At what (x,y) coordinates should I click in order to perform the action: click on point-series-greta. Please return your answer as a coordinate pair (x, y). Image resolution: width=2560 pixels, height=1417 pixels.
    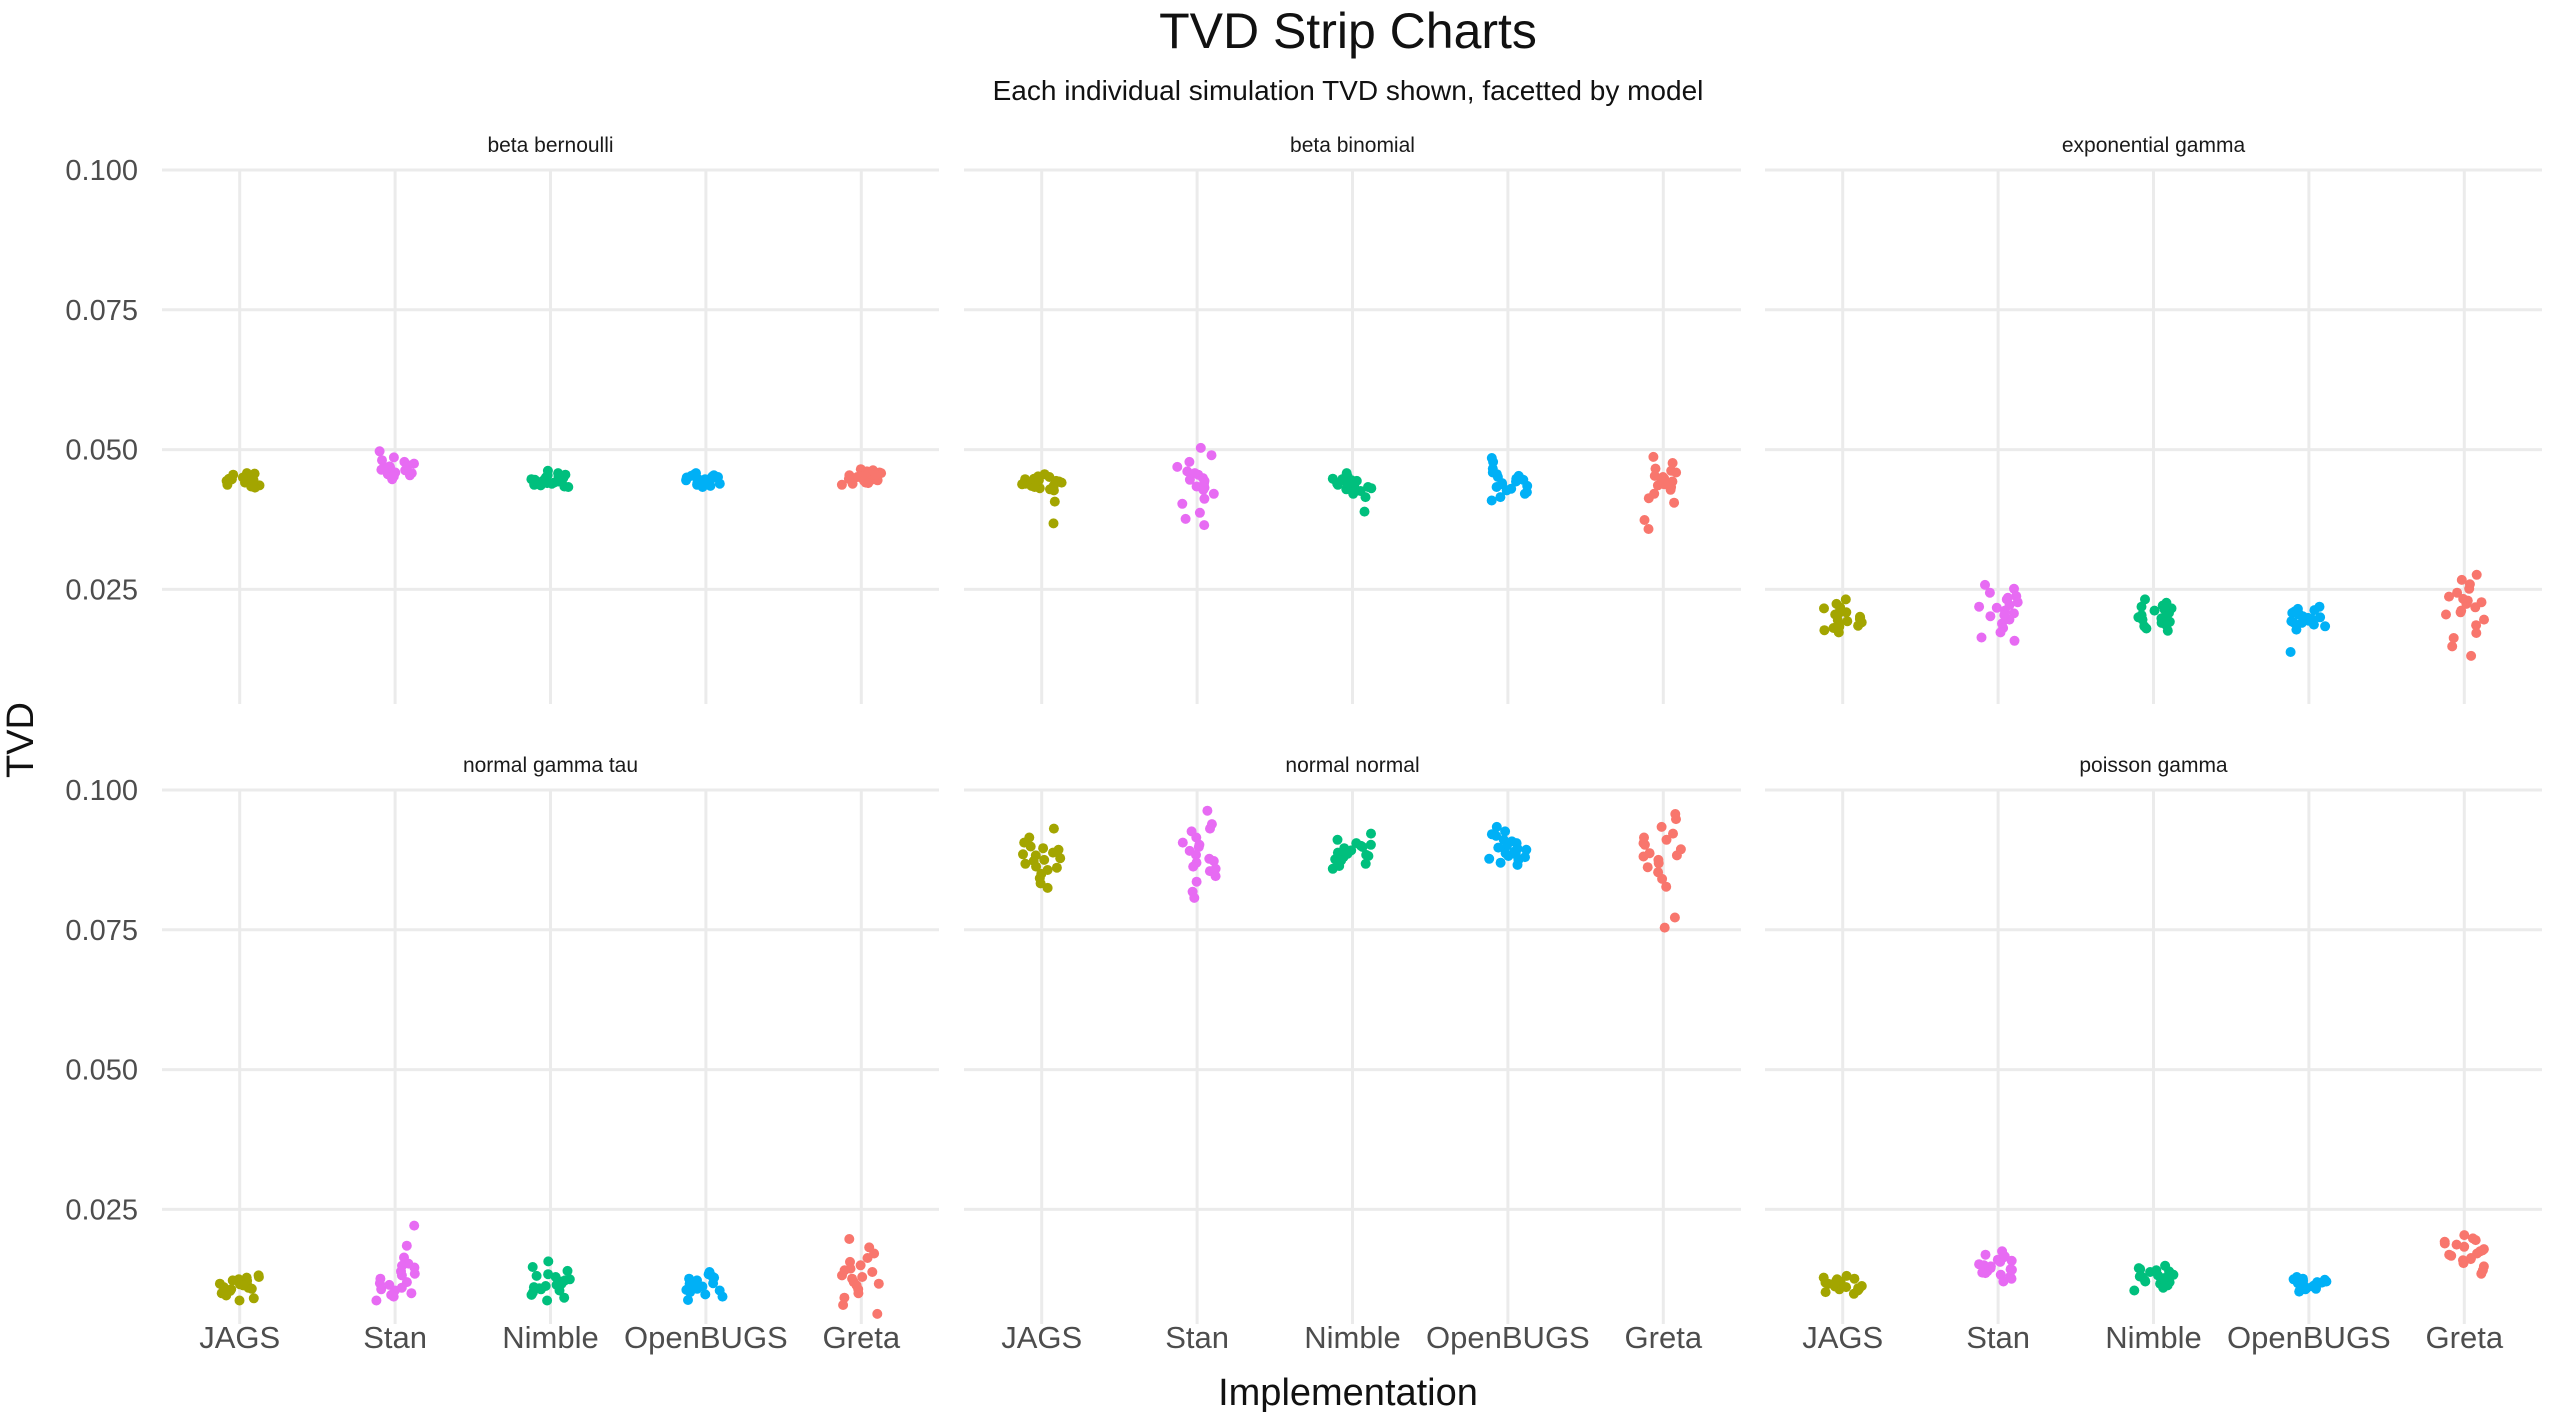
    Looking at the image, I should click on (860, 1276).